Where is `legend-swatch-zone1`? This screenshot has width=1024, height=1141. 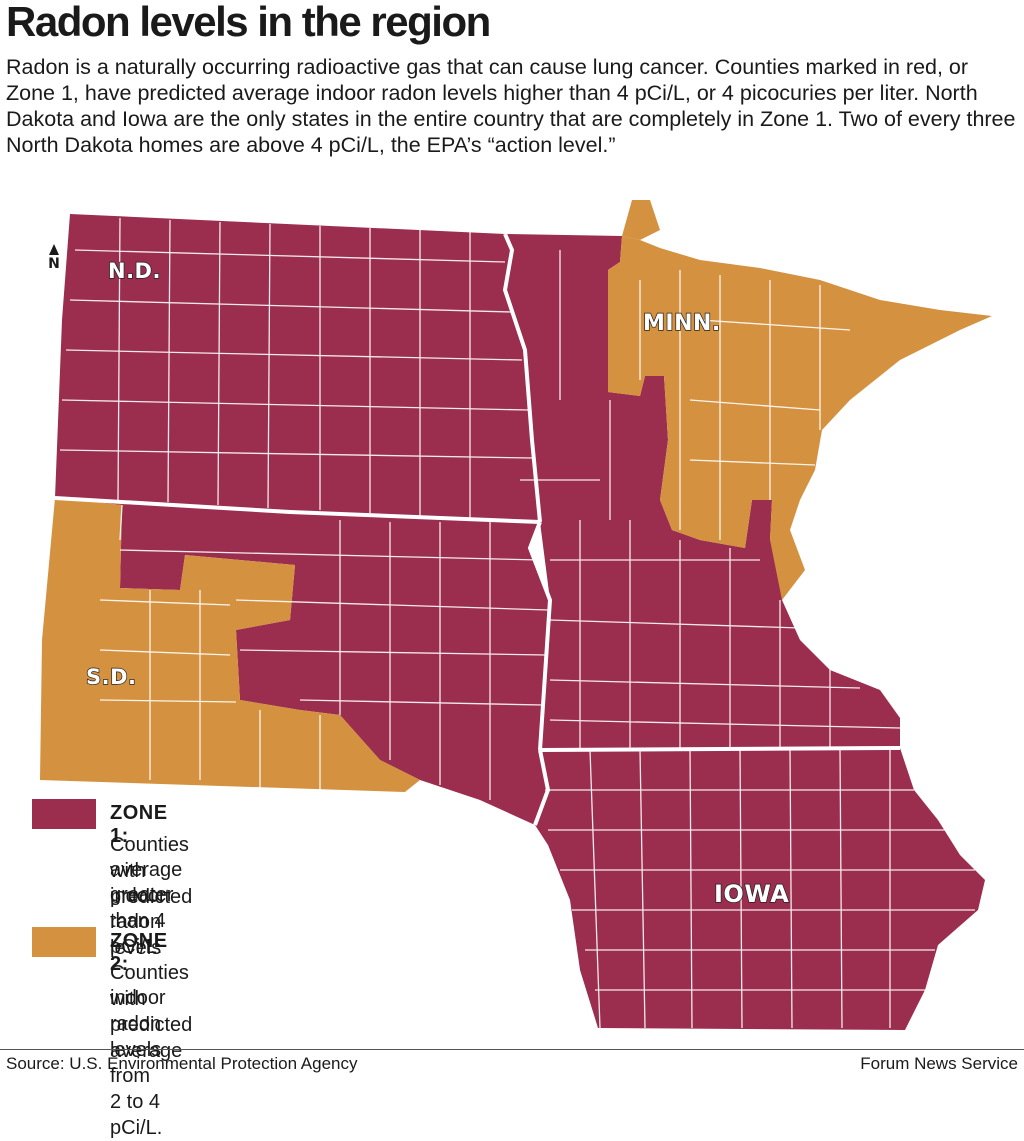
legend-swatch-zone1 is located at coordinates (64, 814).